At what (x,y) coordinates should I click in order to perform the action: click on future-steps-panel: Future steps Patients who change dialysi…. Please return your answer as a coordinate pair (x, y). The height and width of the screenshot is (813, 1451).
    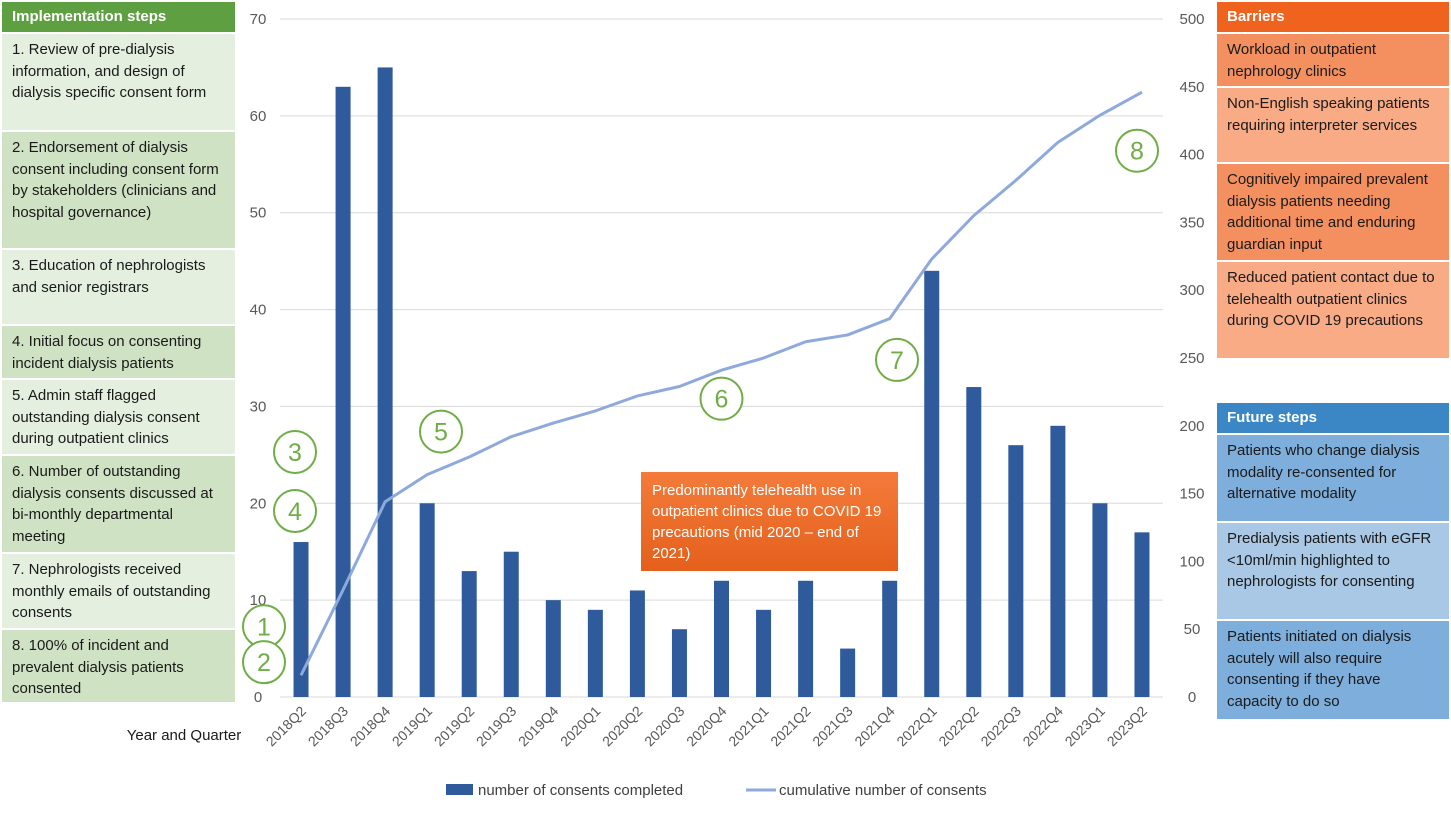
    Looking at the image, I should click on (1333, 561).